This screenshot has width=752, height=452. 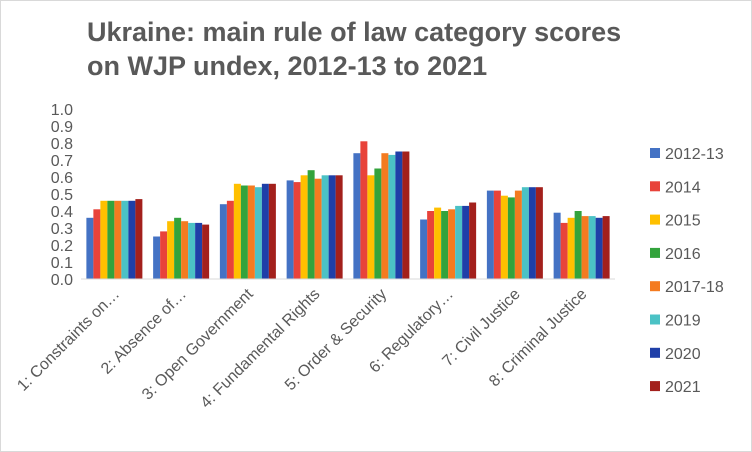 I want to click on y-axis: 0.00.10.20.30.40.50.60.70.80.91.0, so click(x=62, y=195).